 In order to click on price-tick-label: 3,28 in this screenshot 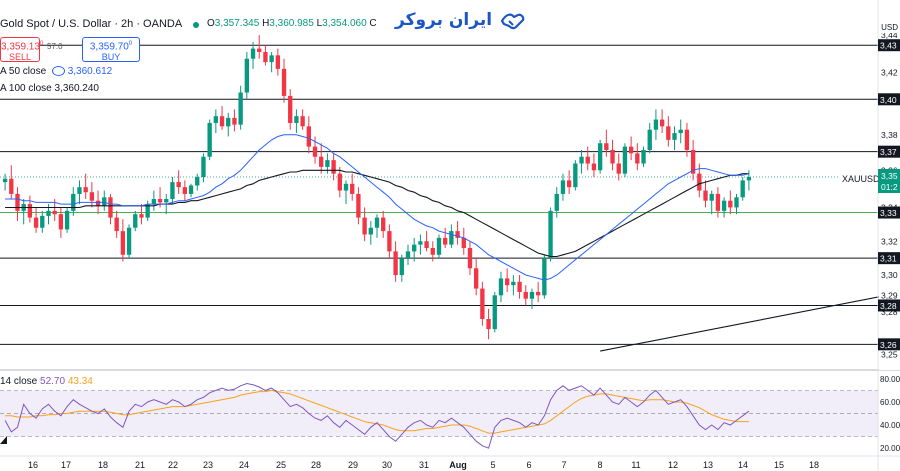, I will do `click(889, 312)`.